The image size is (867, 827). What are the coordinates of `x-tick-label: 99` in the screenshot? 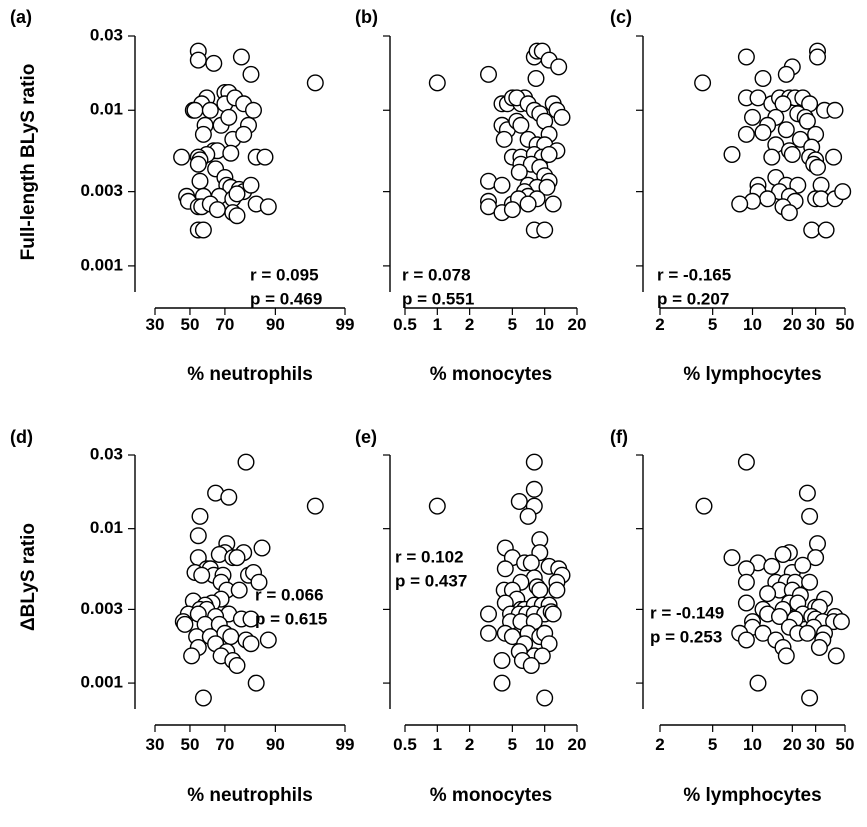 It's located at (345, 324).